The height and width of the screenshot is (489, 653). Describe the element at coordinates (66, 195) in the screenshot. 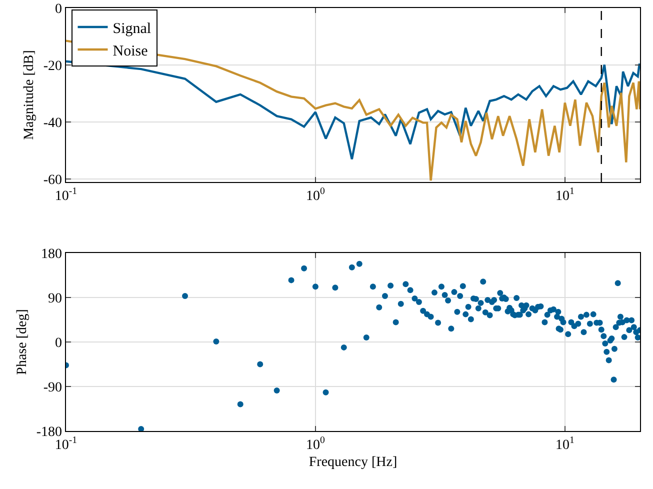

I see `x-tick-label: 10$^{-1}$` at that location.